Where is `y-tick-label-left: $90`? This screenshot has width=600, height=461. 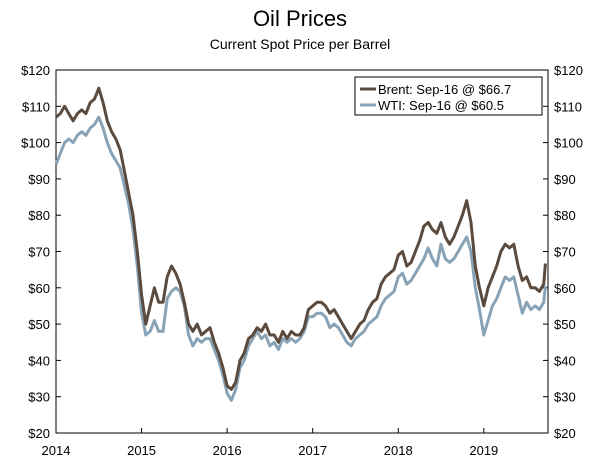 y-tick-label-left: $90 is located at coordinates (39, 179).